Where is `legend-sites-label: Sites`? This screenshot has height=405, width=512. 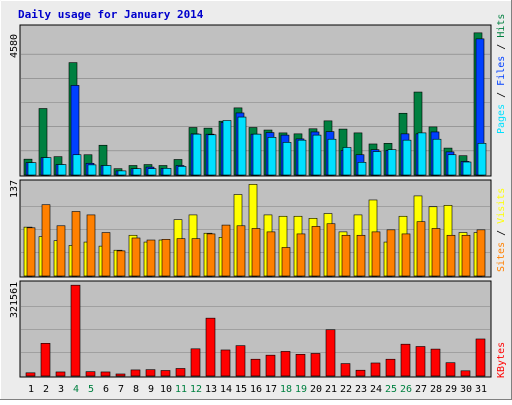 legend-sites-label: Sites is located at coordinates (501, 257).